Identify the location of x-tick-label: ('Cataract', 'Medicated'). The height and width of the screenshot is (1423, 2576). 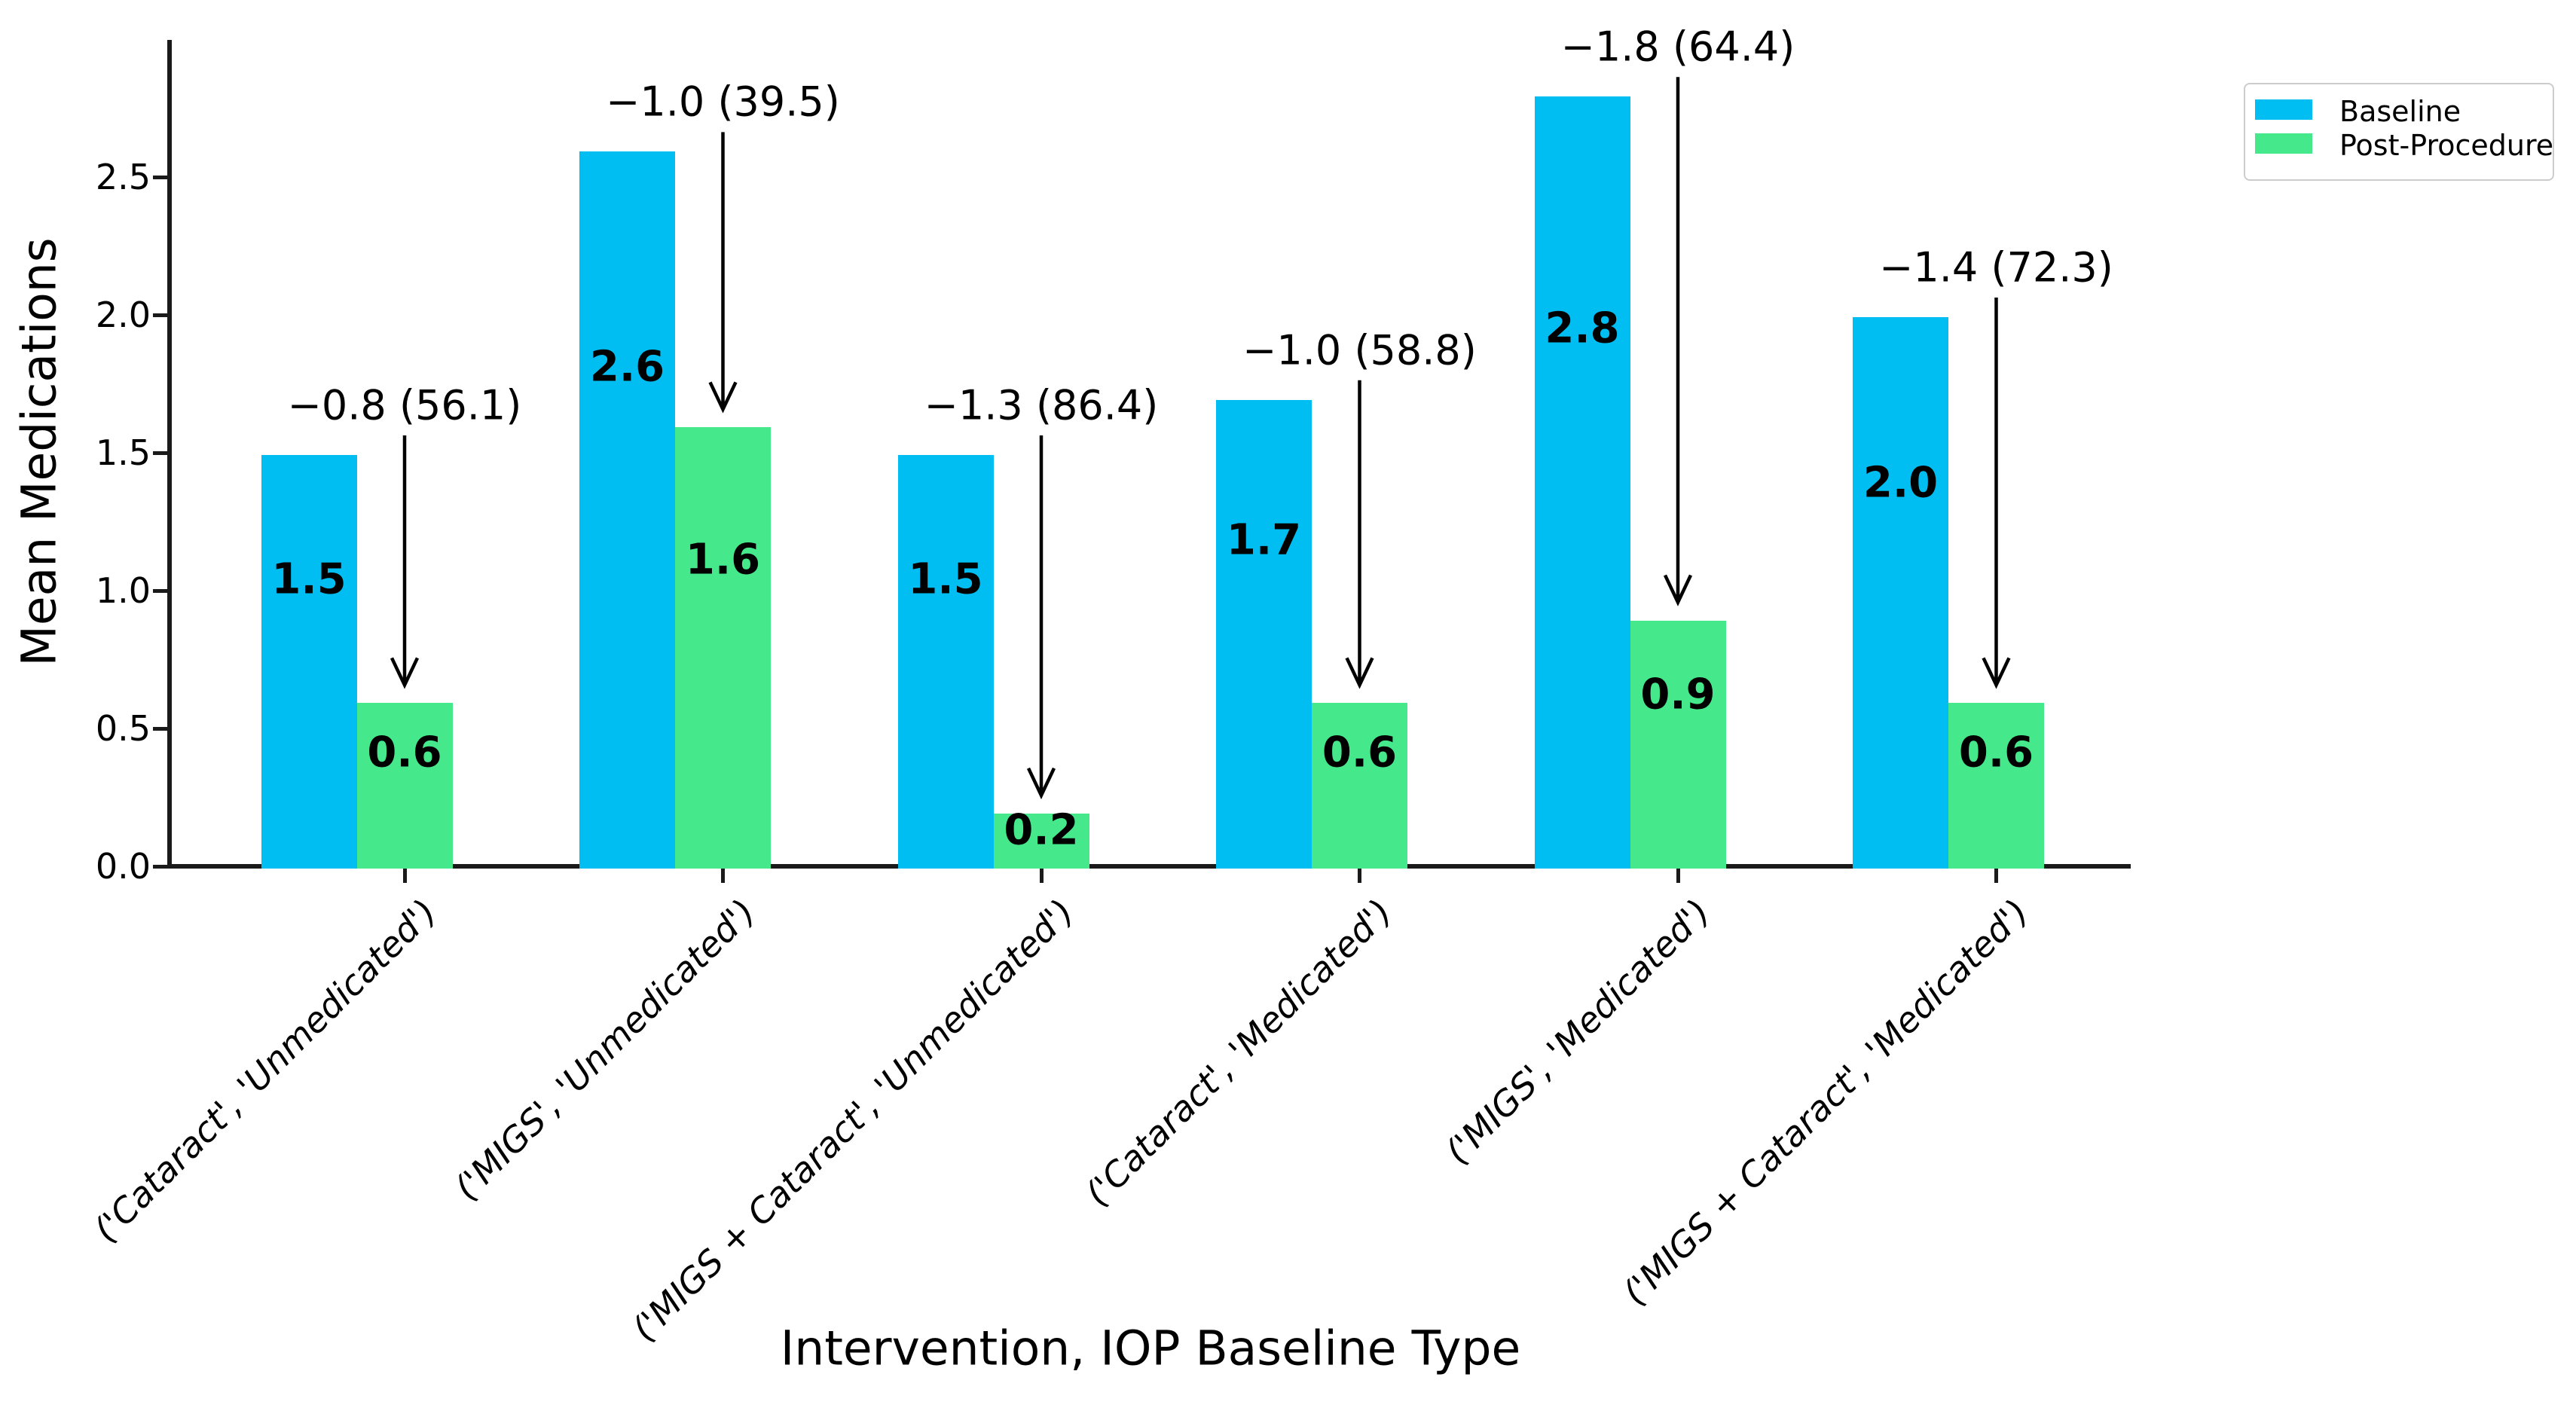
(1177, 1053).